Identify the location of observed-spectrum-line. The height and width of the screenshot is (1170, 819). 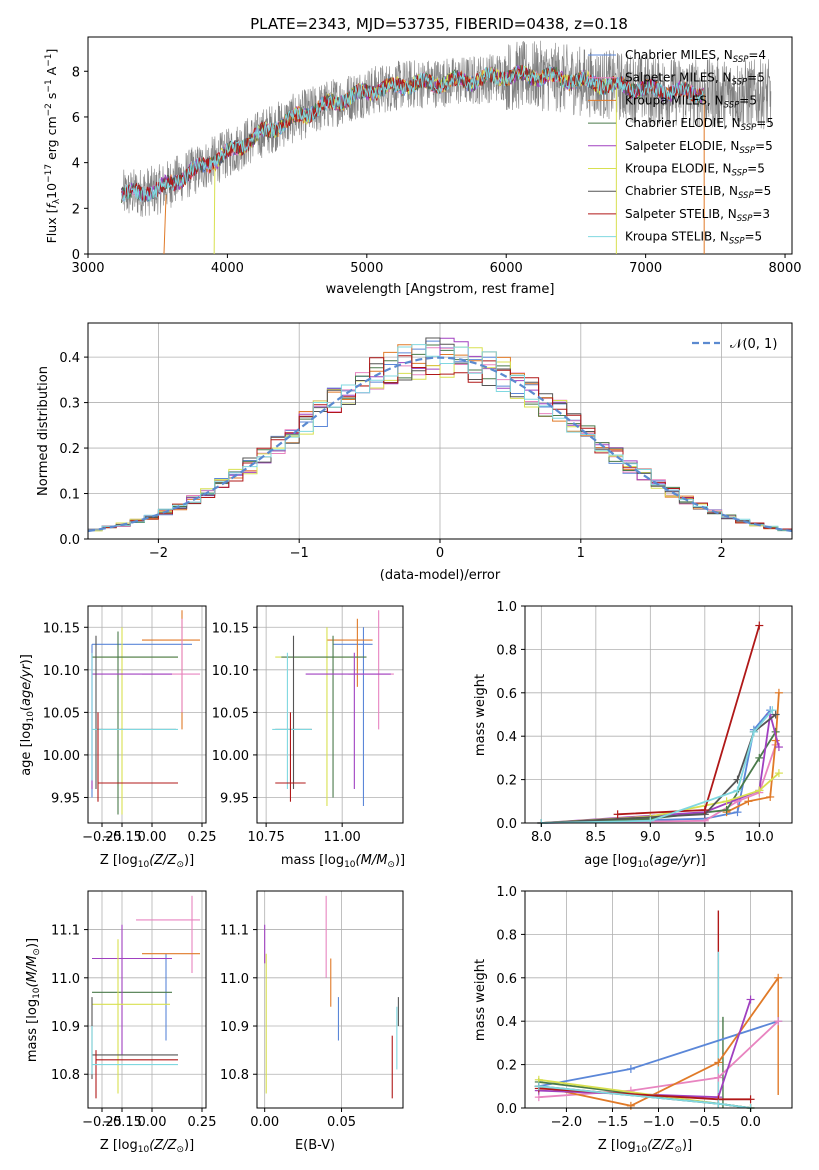
(447, 128).